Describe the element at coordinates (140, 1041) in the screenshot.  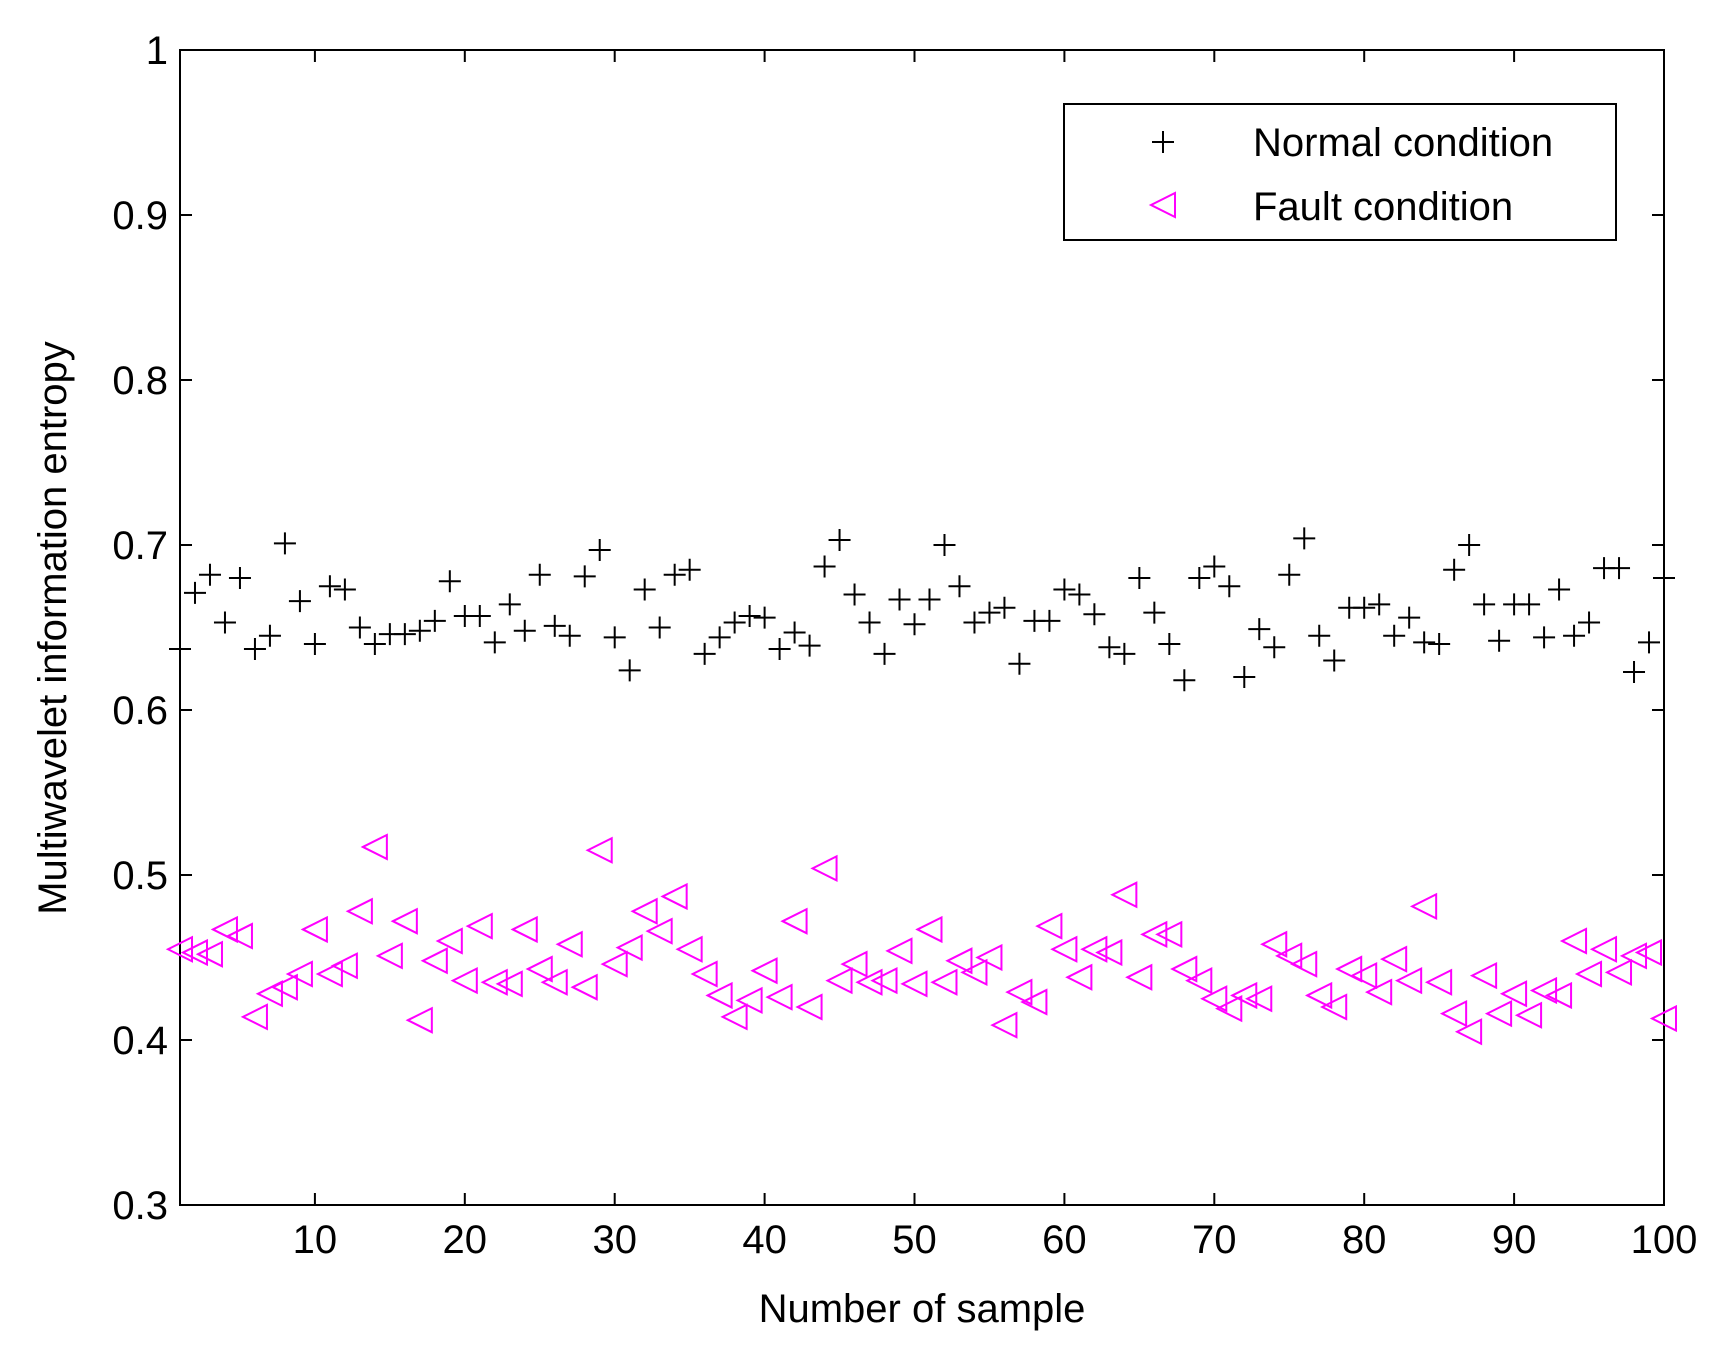
I see `y-tick-label: 0.4` at that location.